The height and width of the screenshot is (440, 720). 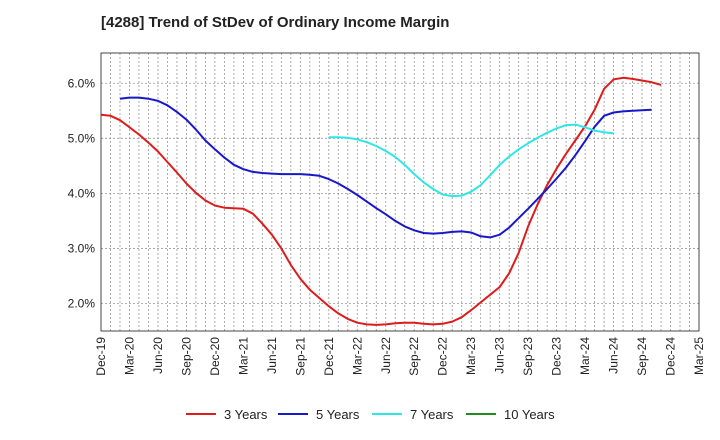 I want to click on x-tick-label: Mar-25, so click(x=699, y=356).